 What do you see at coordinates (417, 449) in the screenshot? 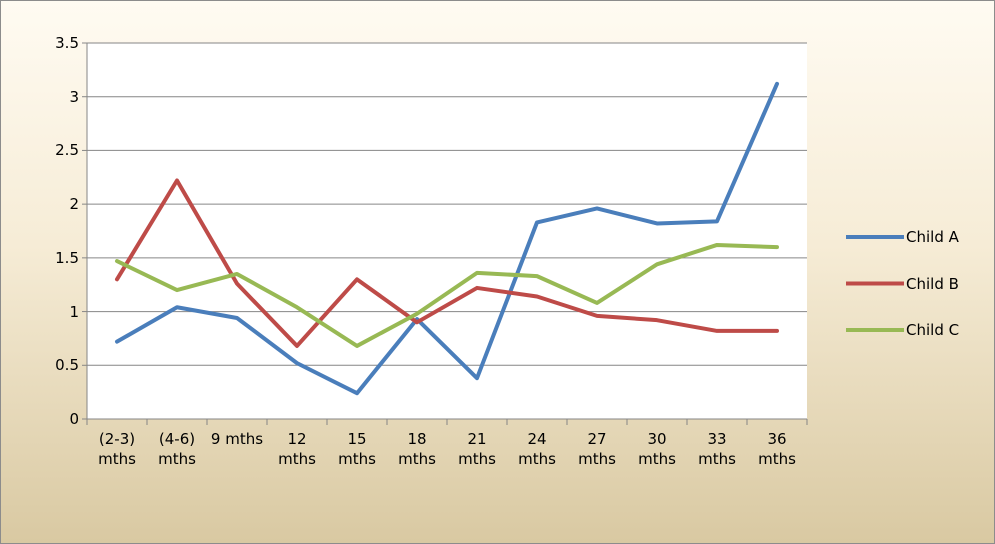
I see `x-tick-label: 18 mths` at bounding box center [417, 449].